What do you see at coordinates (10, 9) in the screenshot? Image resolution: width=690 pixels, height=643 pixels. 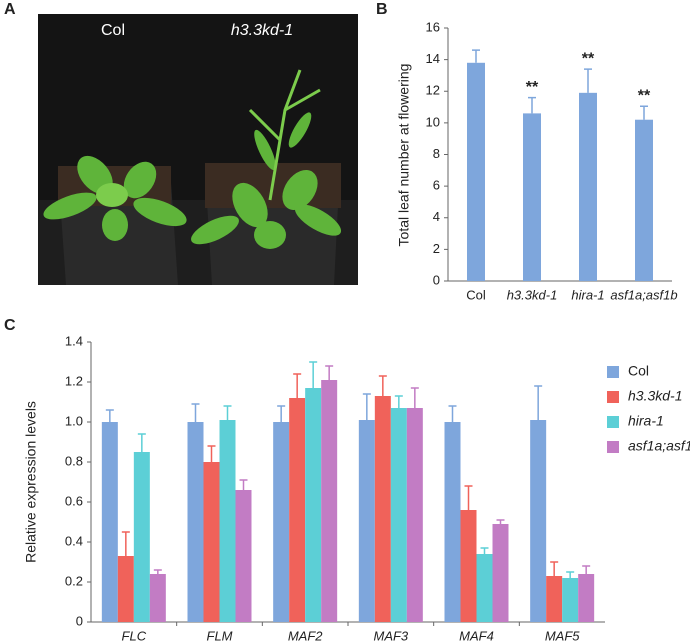 I see `panel-label: A` at bounding box center [10, 9].